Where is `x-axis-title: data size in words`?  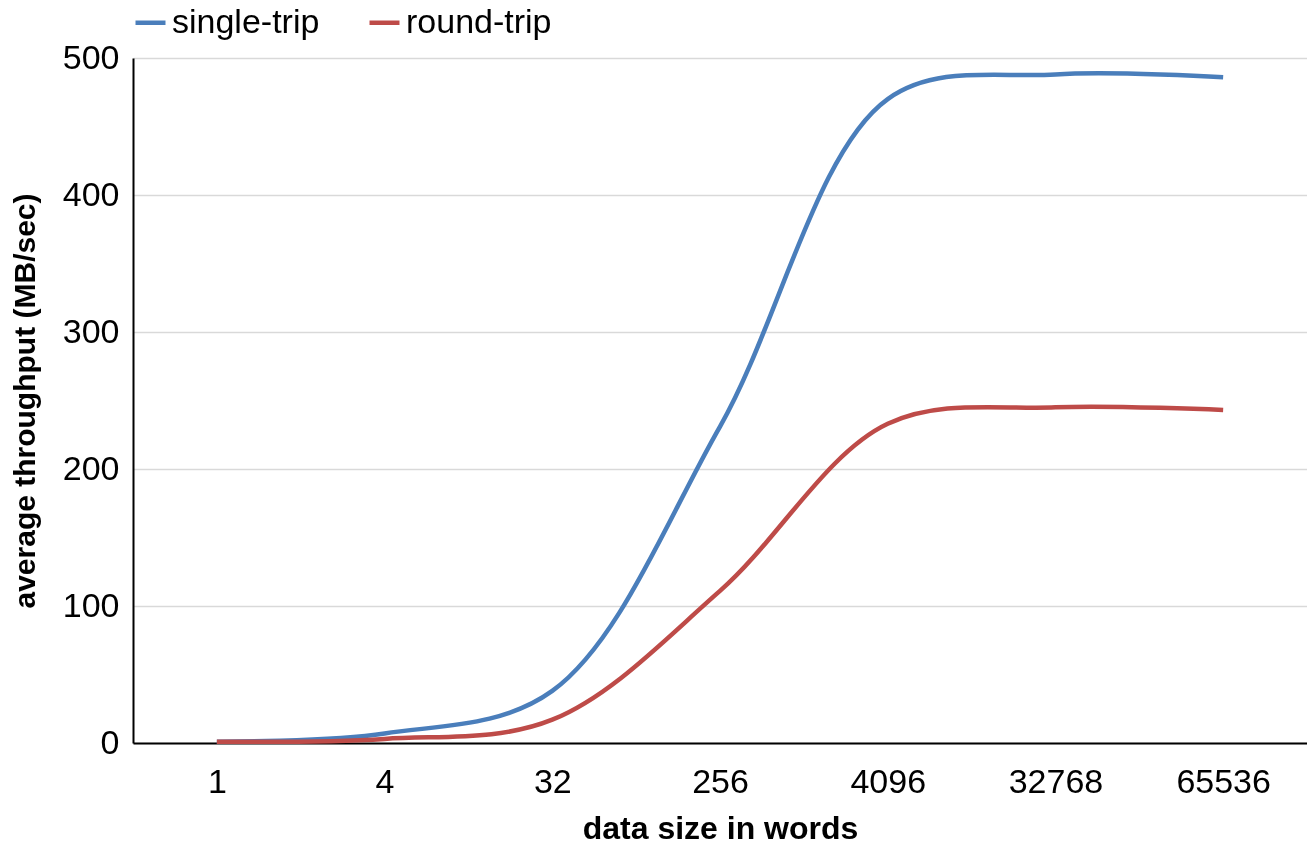 x-axis-title: data size in words is located at coordinates (720, 827).